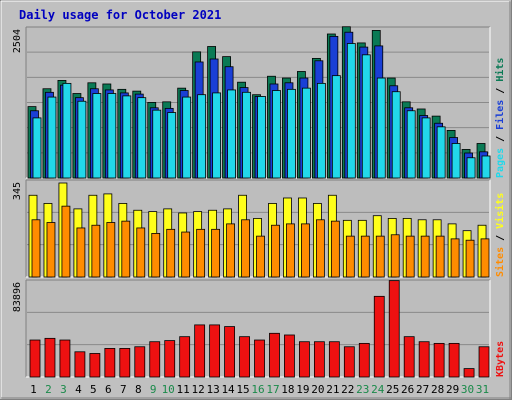 The image size is (512, 400). What do you see at coordinates (183, 389) in the screenshot?
I see `day-label: 11` at bounding box center [183, 389].